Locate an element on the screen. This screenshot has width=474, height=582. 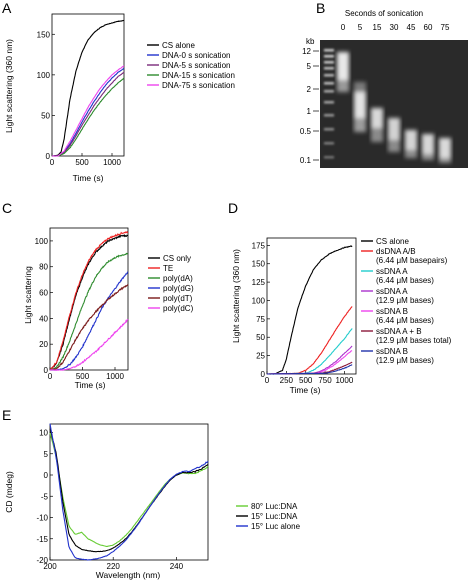
legend-sublabel-2: (6.44 μM bases) is located at coordinates (405, 280).